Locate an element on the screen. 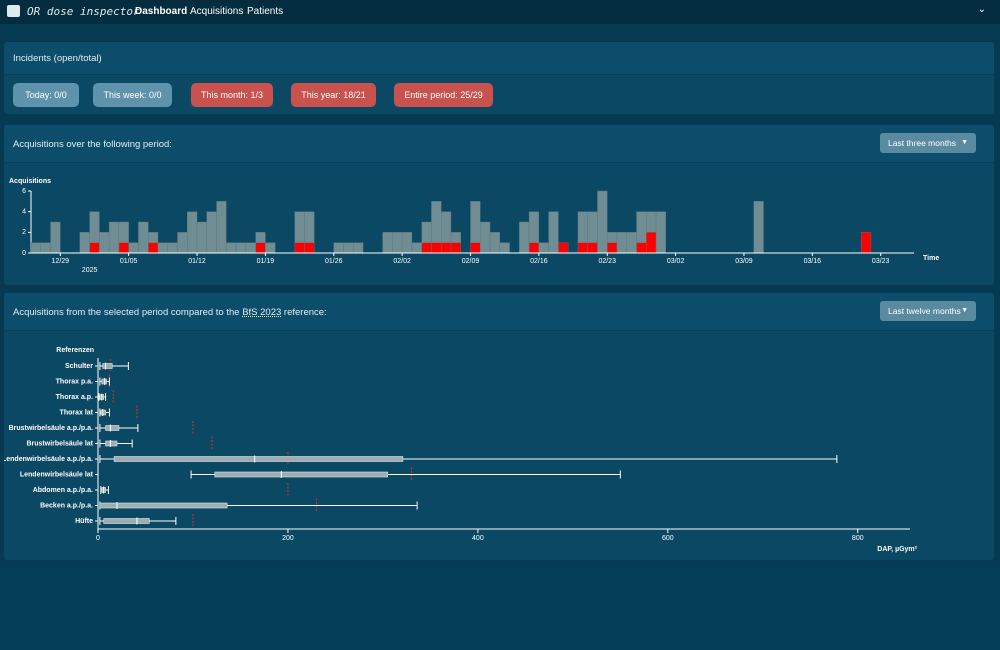 The image size is (1000, 650). year-label: 2025 is located at coordinates (90, 270).